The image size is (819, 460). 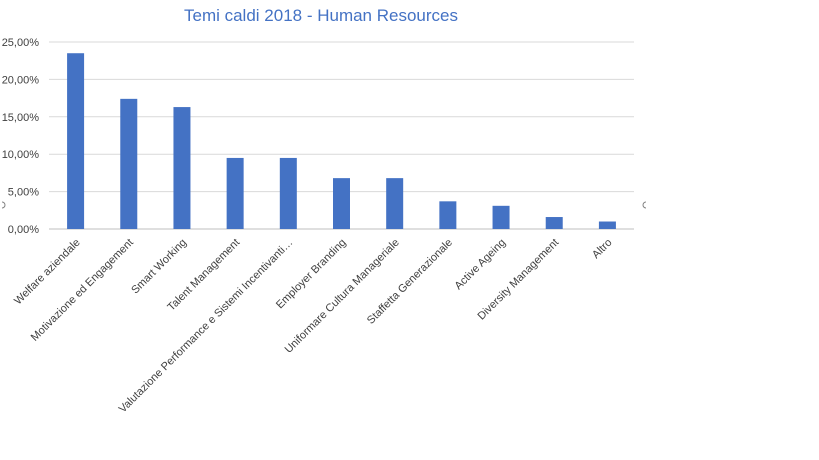 What do you see at coordinates (21, 155) in the screenshot?
I see `y-tick-label: 10,00%` at bounding box center [21, 155].